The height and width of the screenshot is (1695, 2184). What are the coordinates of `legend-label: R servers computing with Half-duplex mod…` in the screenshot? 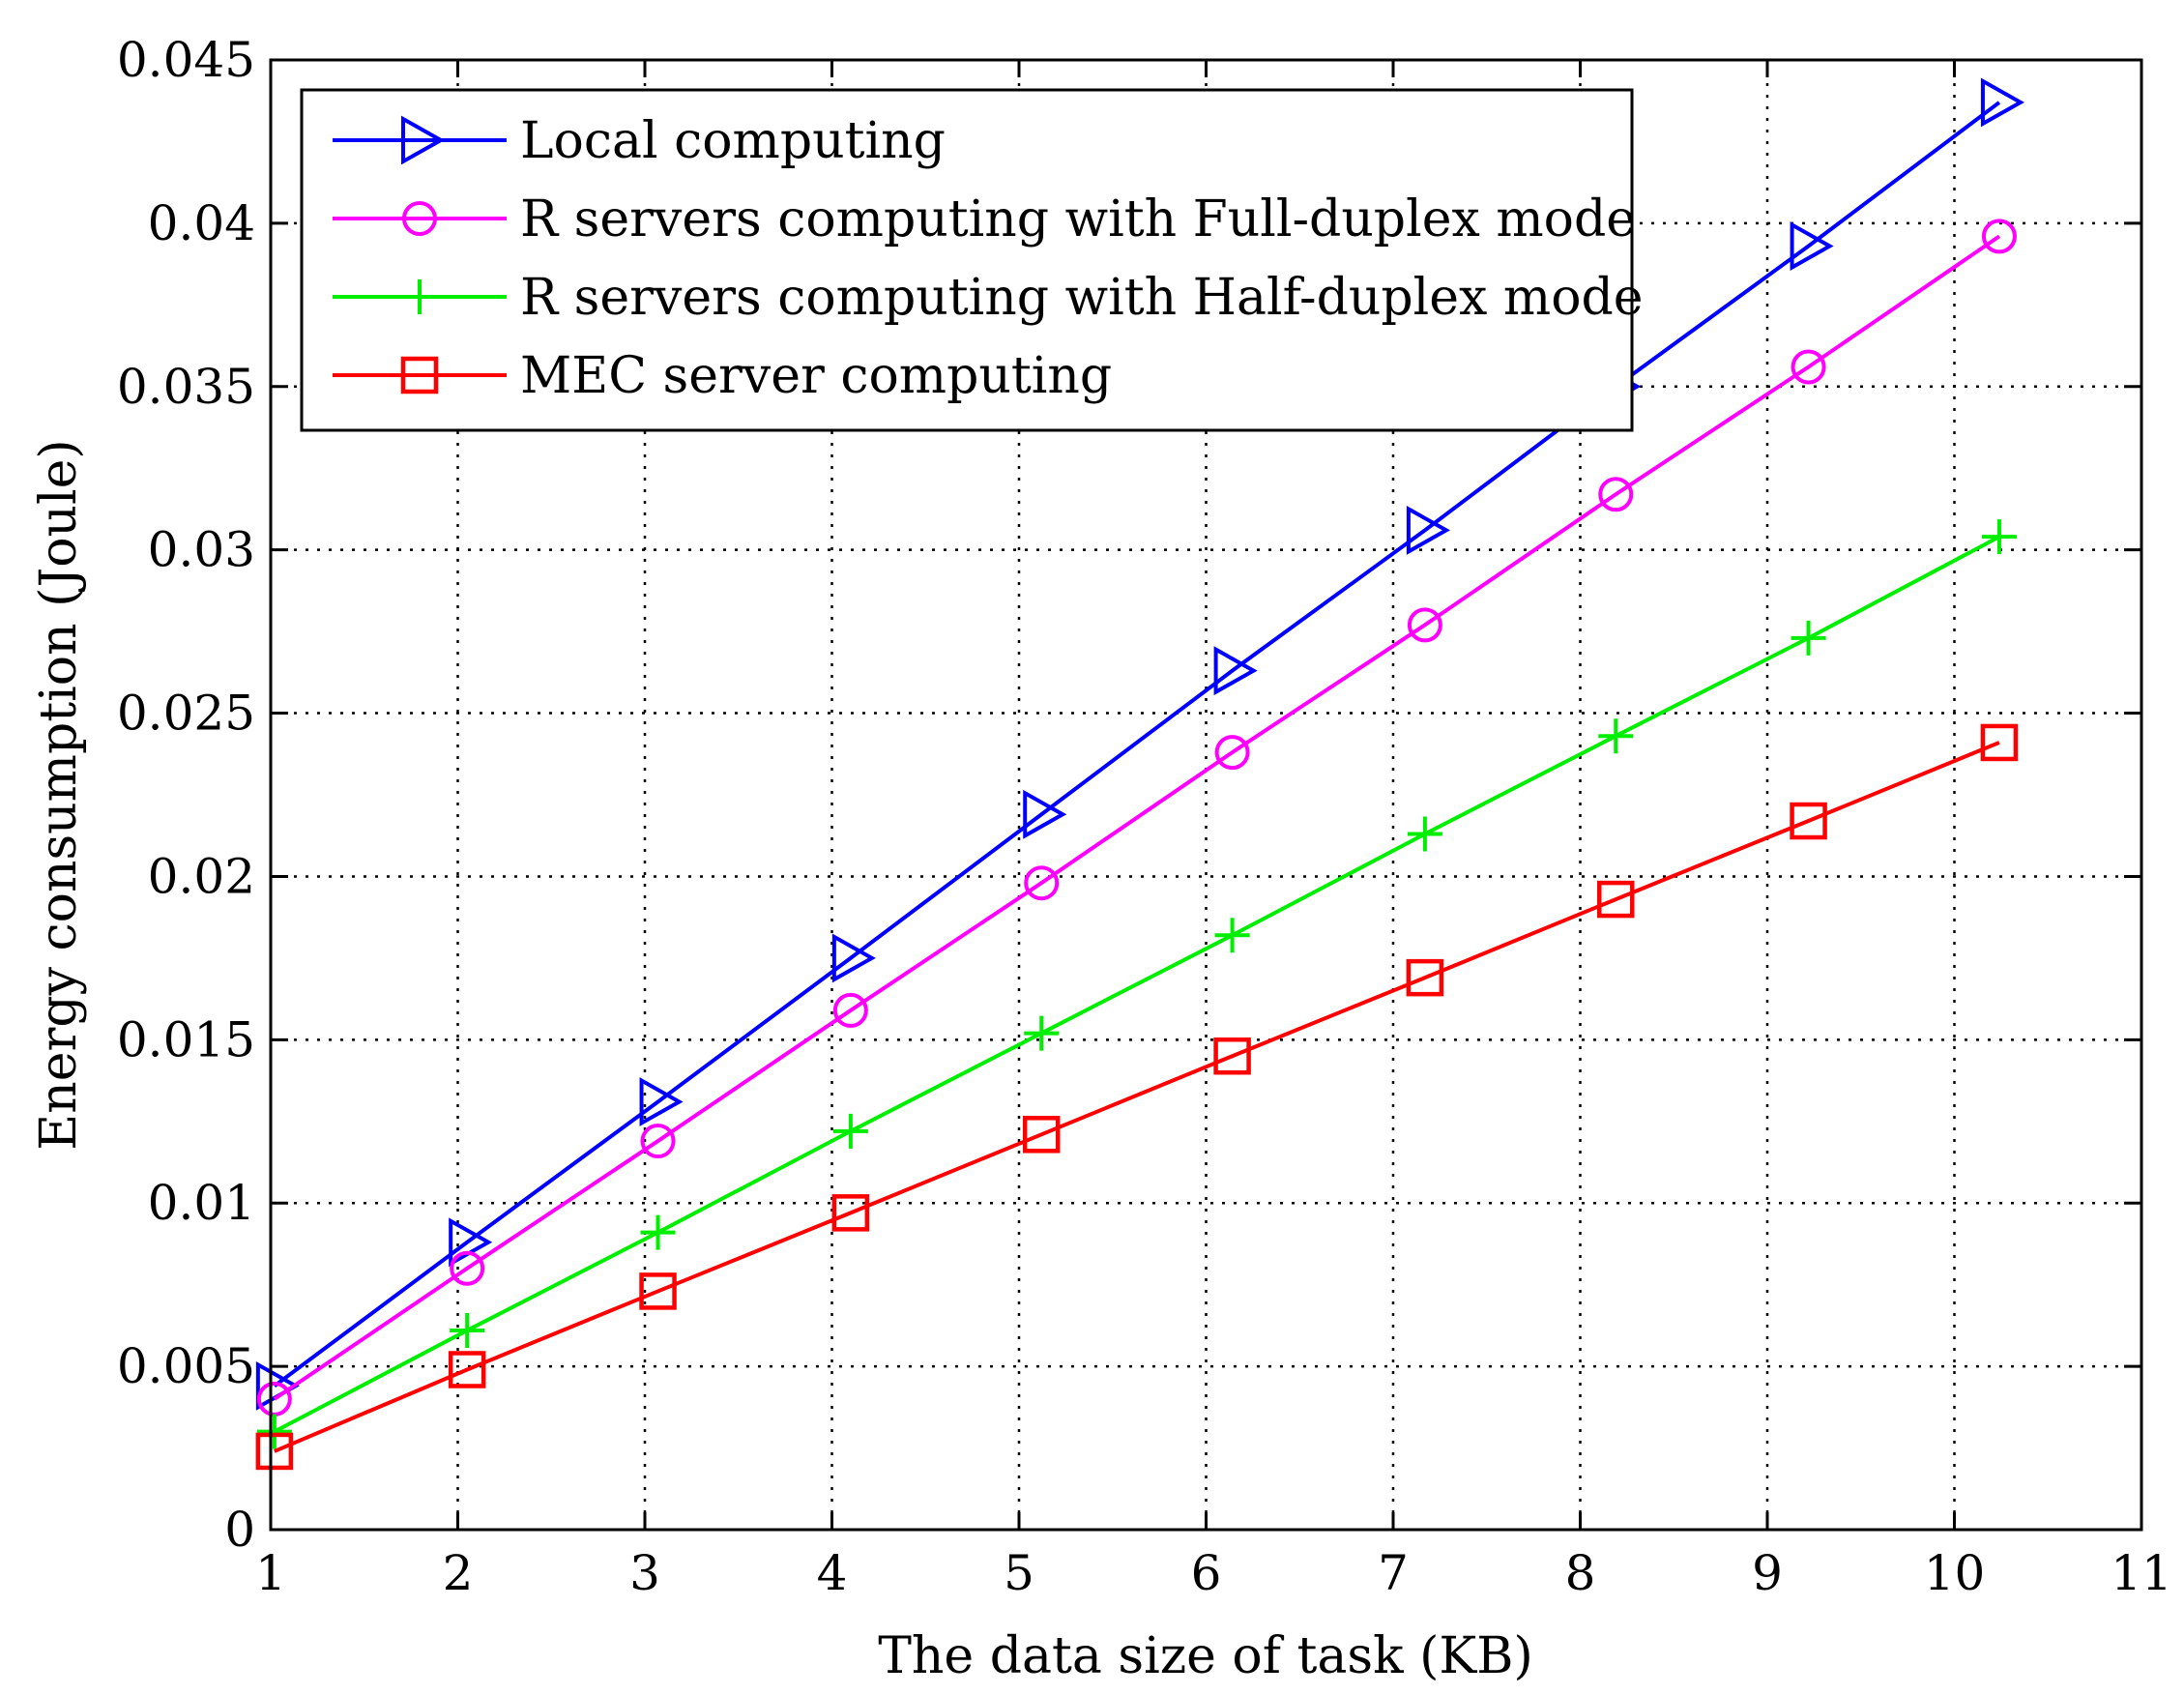 It's located at (1082, 298).